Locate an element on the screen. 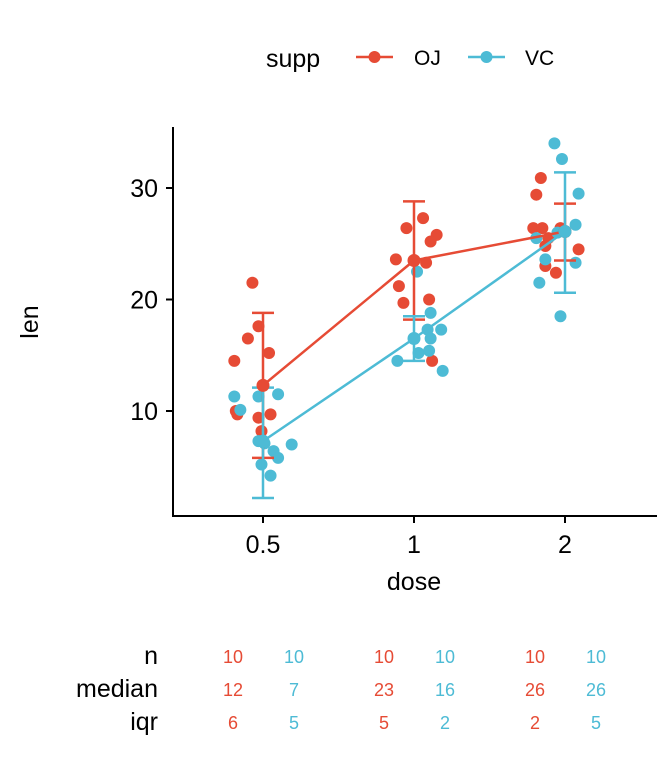 The width and height of the screenshot is (672, 768). y-tick-label: 10 is located at coordinates (144, 412).